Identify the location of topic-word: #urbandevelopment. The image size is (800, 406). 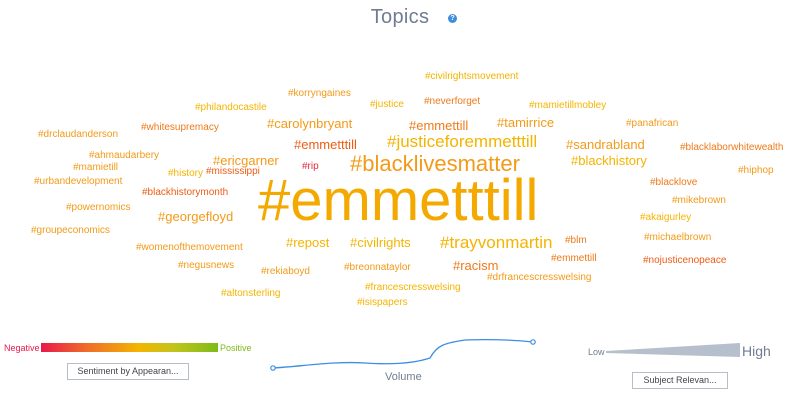
(78, 181).